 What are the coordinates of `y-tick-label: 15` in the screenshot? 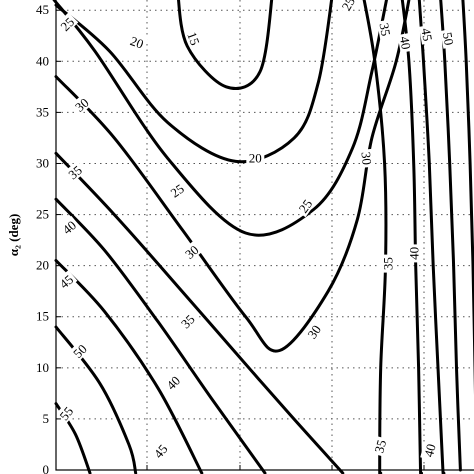 It's located at (42, 316).